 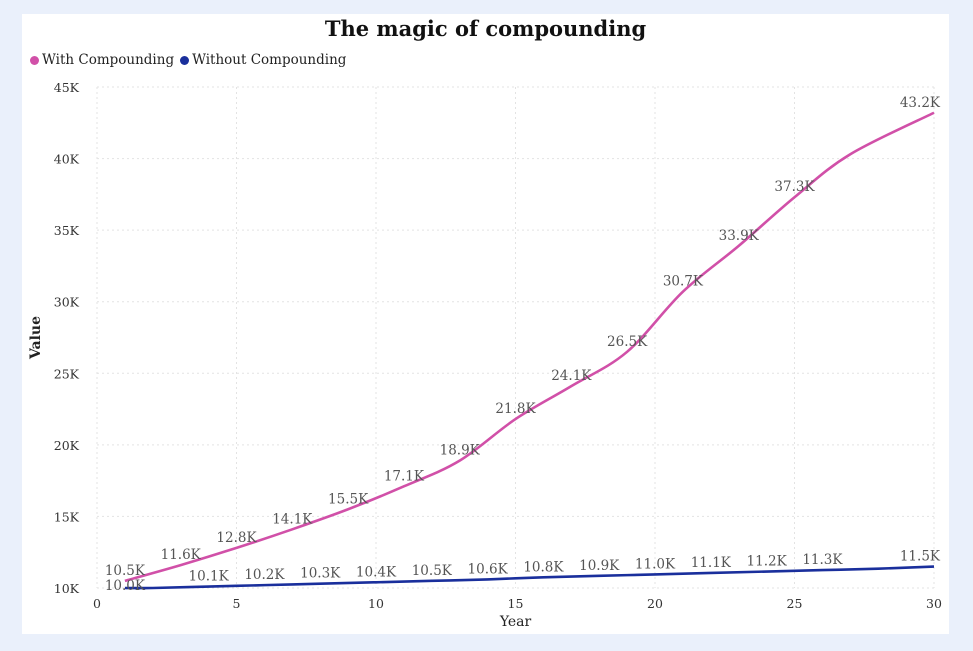 What do you see at coordinates (920, 103) in the screenshot?
I see `data-label-with-compounding: 43.2K` at bounding box center [920, 103].